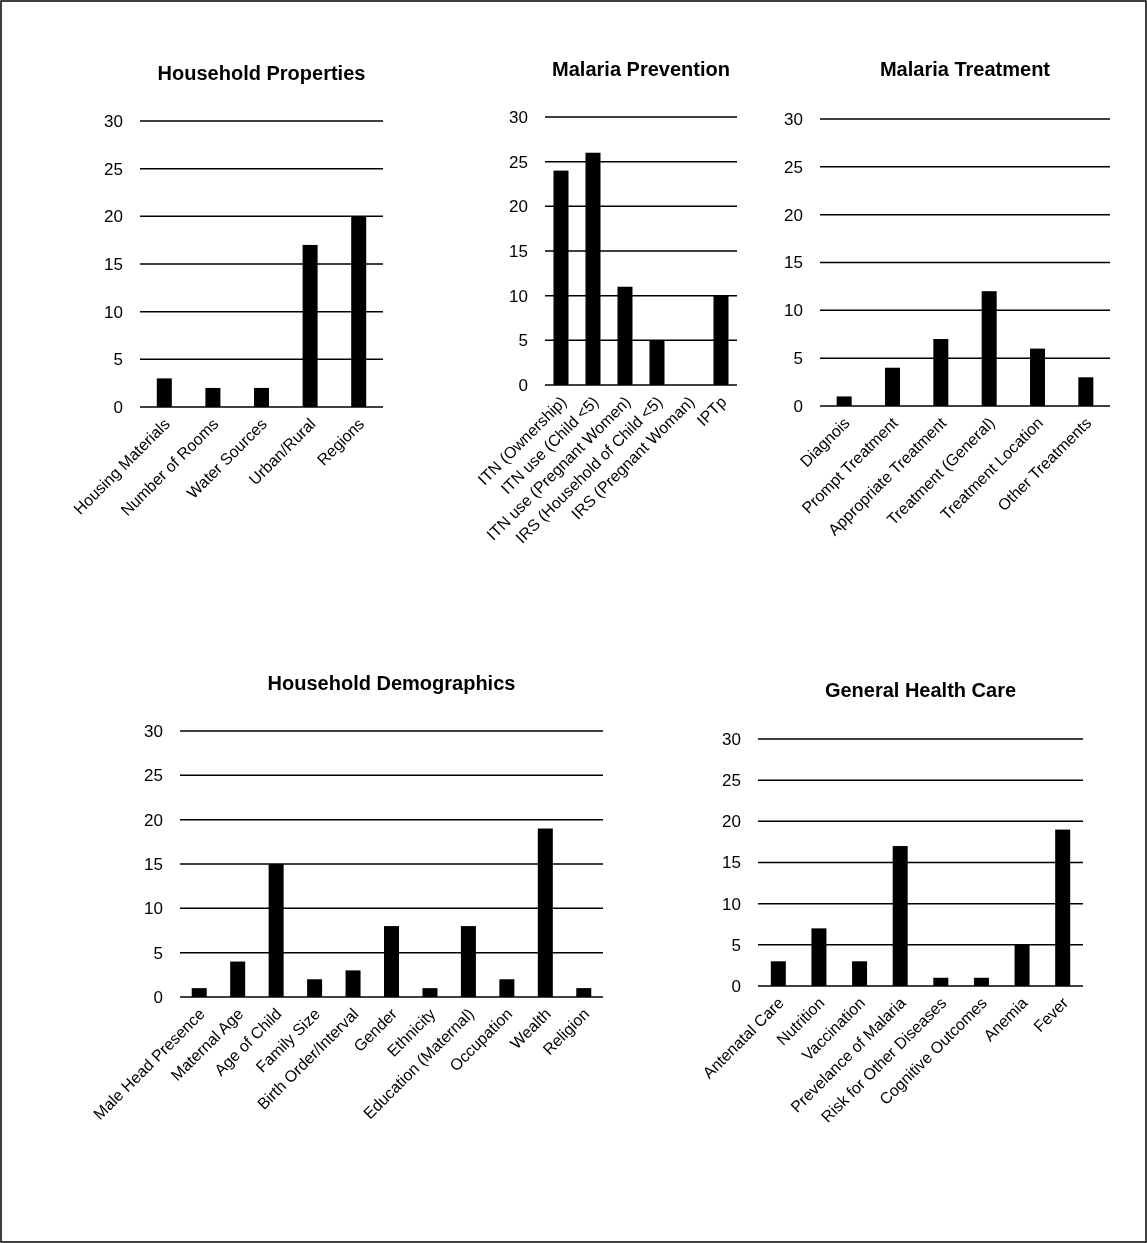  Describe the element at coordinates (641, 69) in the screenshot. I see `chart-title: Malaria Prevention` at that location.